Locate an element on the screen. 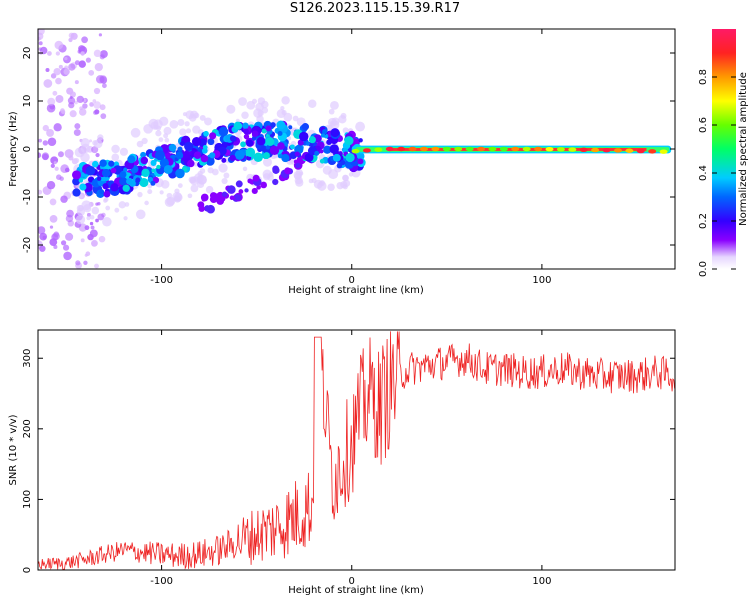 The image size is (750, 600). colorbar-tick-label: 0.0 is located at coordinates (703, 269).